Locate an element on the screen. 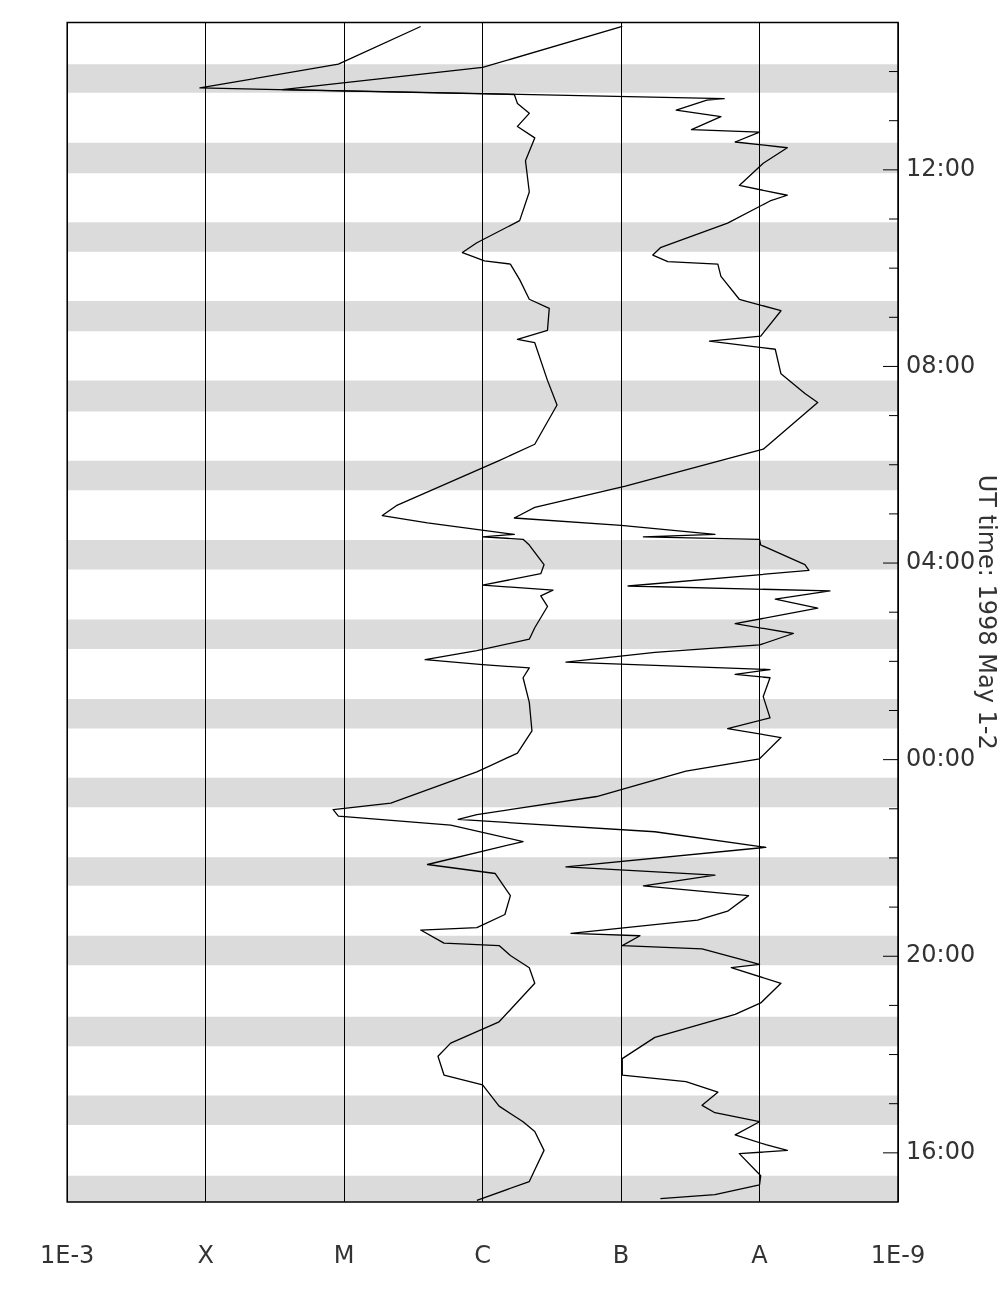 The width and height of the screenshot is (1002, 1304). x-tick-label: M is located at coordinates (344, 1254).